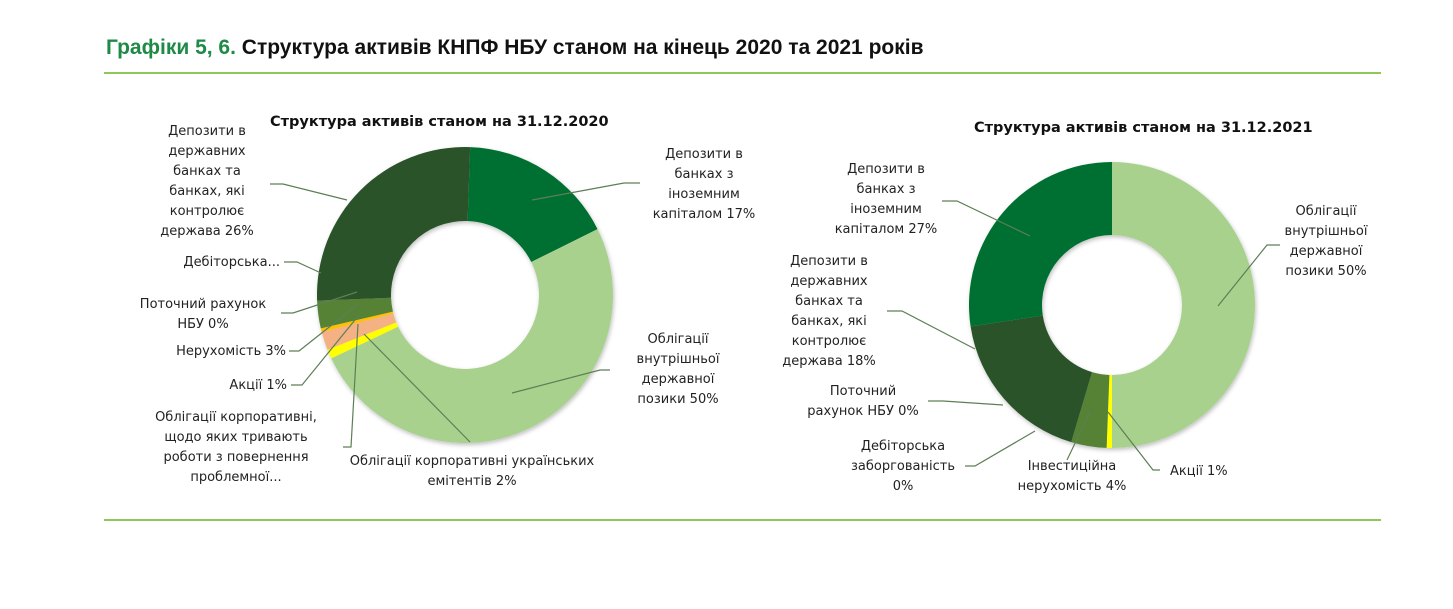  Describe the element at coordinates (1143, 128) in the screenshot. I see `chart-2021-title: Структура активів станом на 31.12.2021` at that location.